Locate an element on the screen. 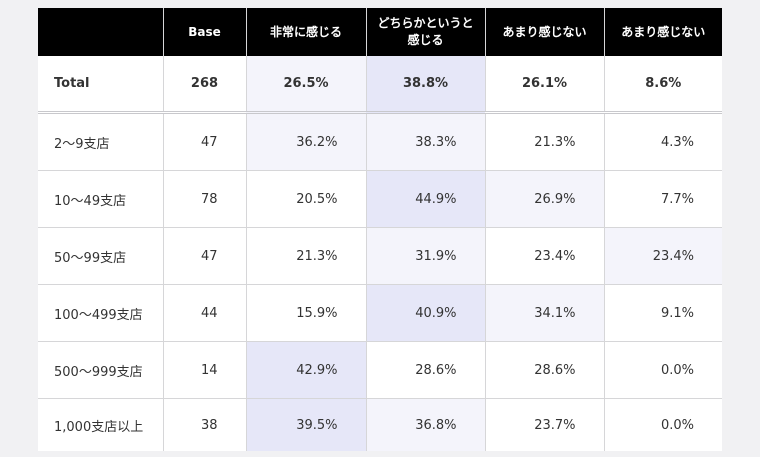  cell-value: 15.9% is located at coordinates (306, 313).